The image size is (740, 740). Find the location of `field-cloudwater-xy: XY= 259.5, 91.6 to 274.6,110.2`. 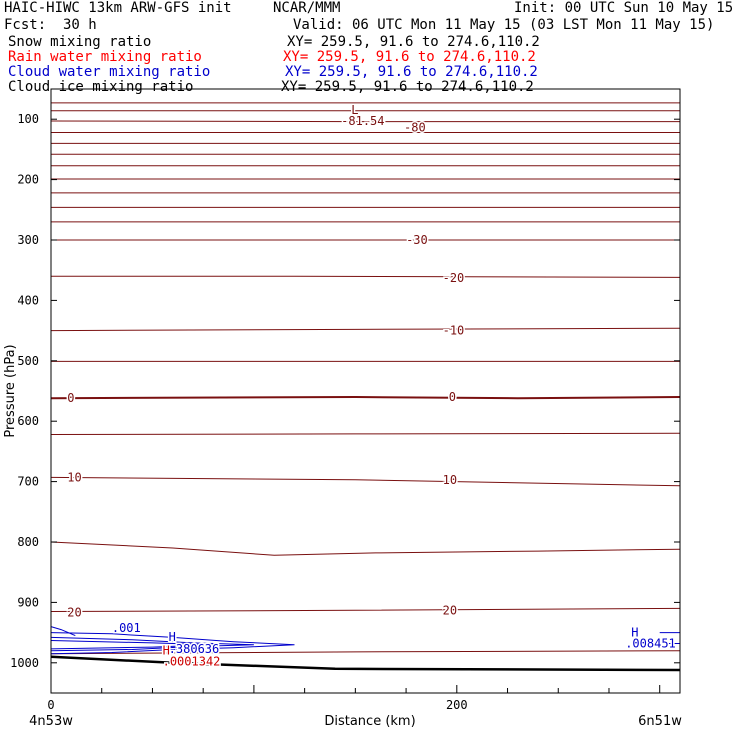

field-cloudwater-xy: XY= 259.5, 91.6 to 274.6,110.2 is located at coordinates (411, 72).